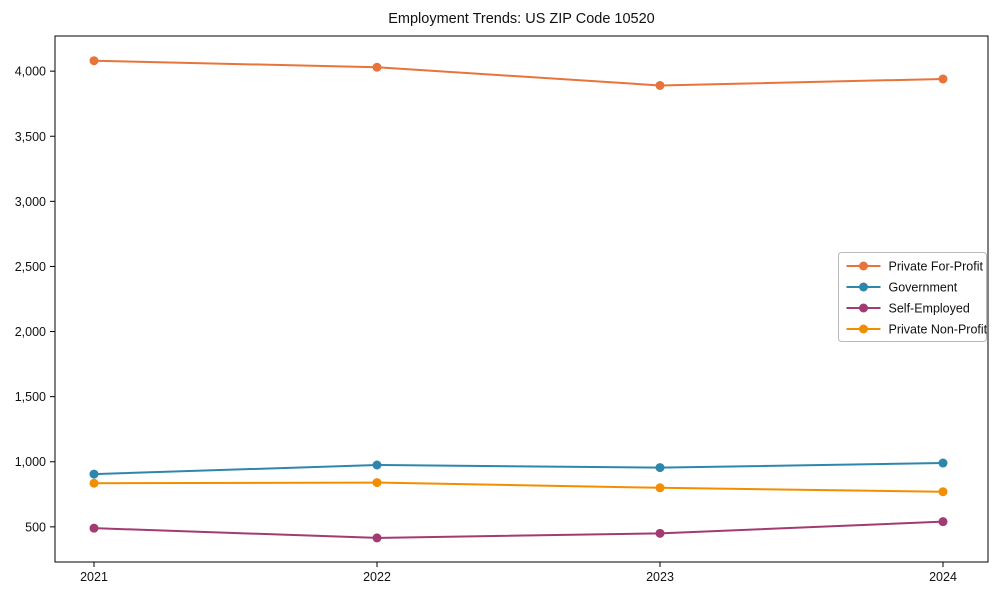  Describe the element at coordinates (912, 297) in the screenshot. I see `legend-box` at that location.